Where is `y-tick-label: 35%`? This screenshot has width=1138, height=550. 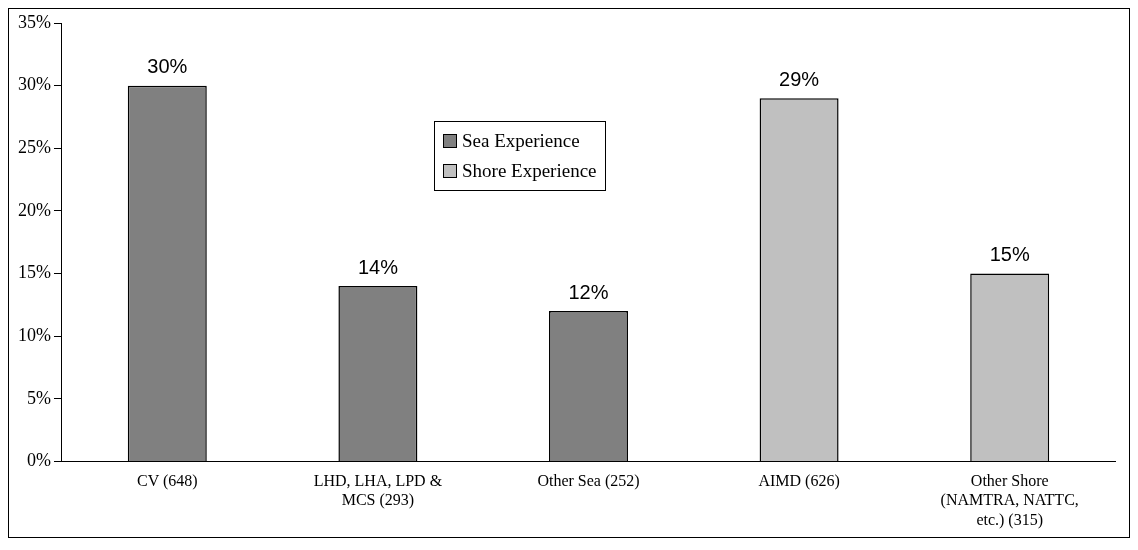
y-tick-label: 35% is located at coordinates (34, 21).